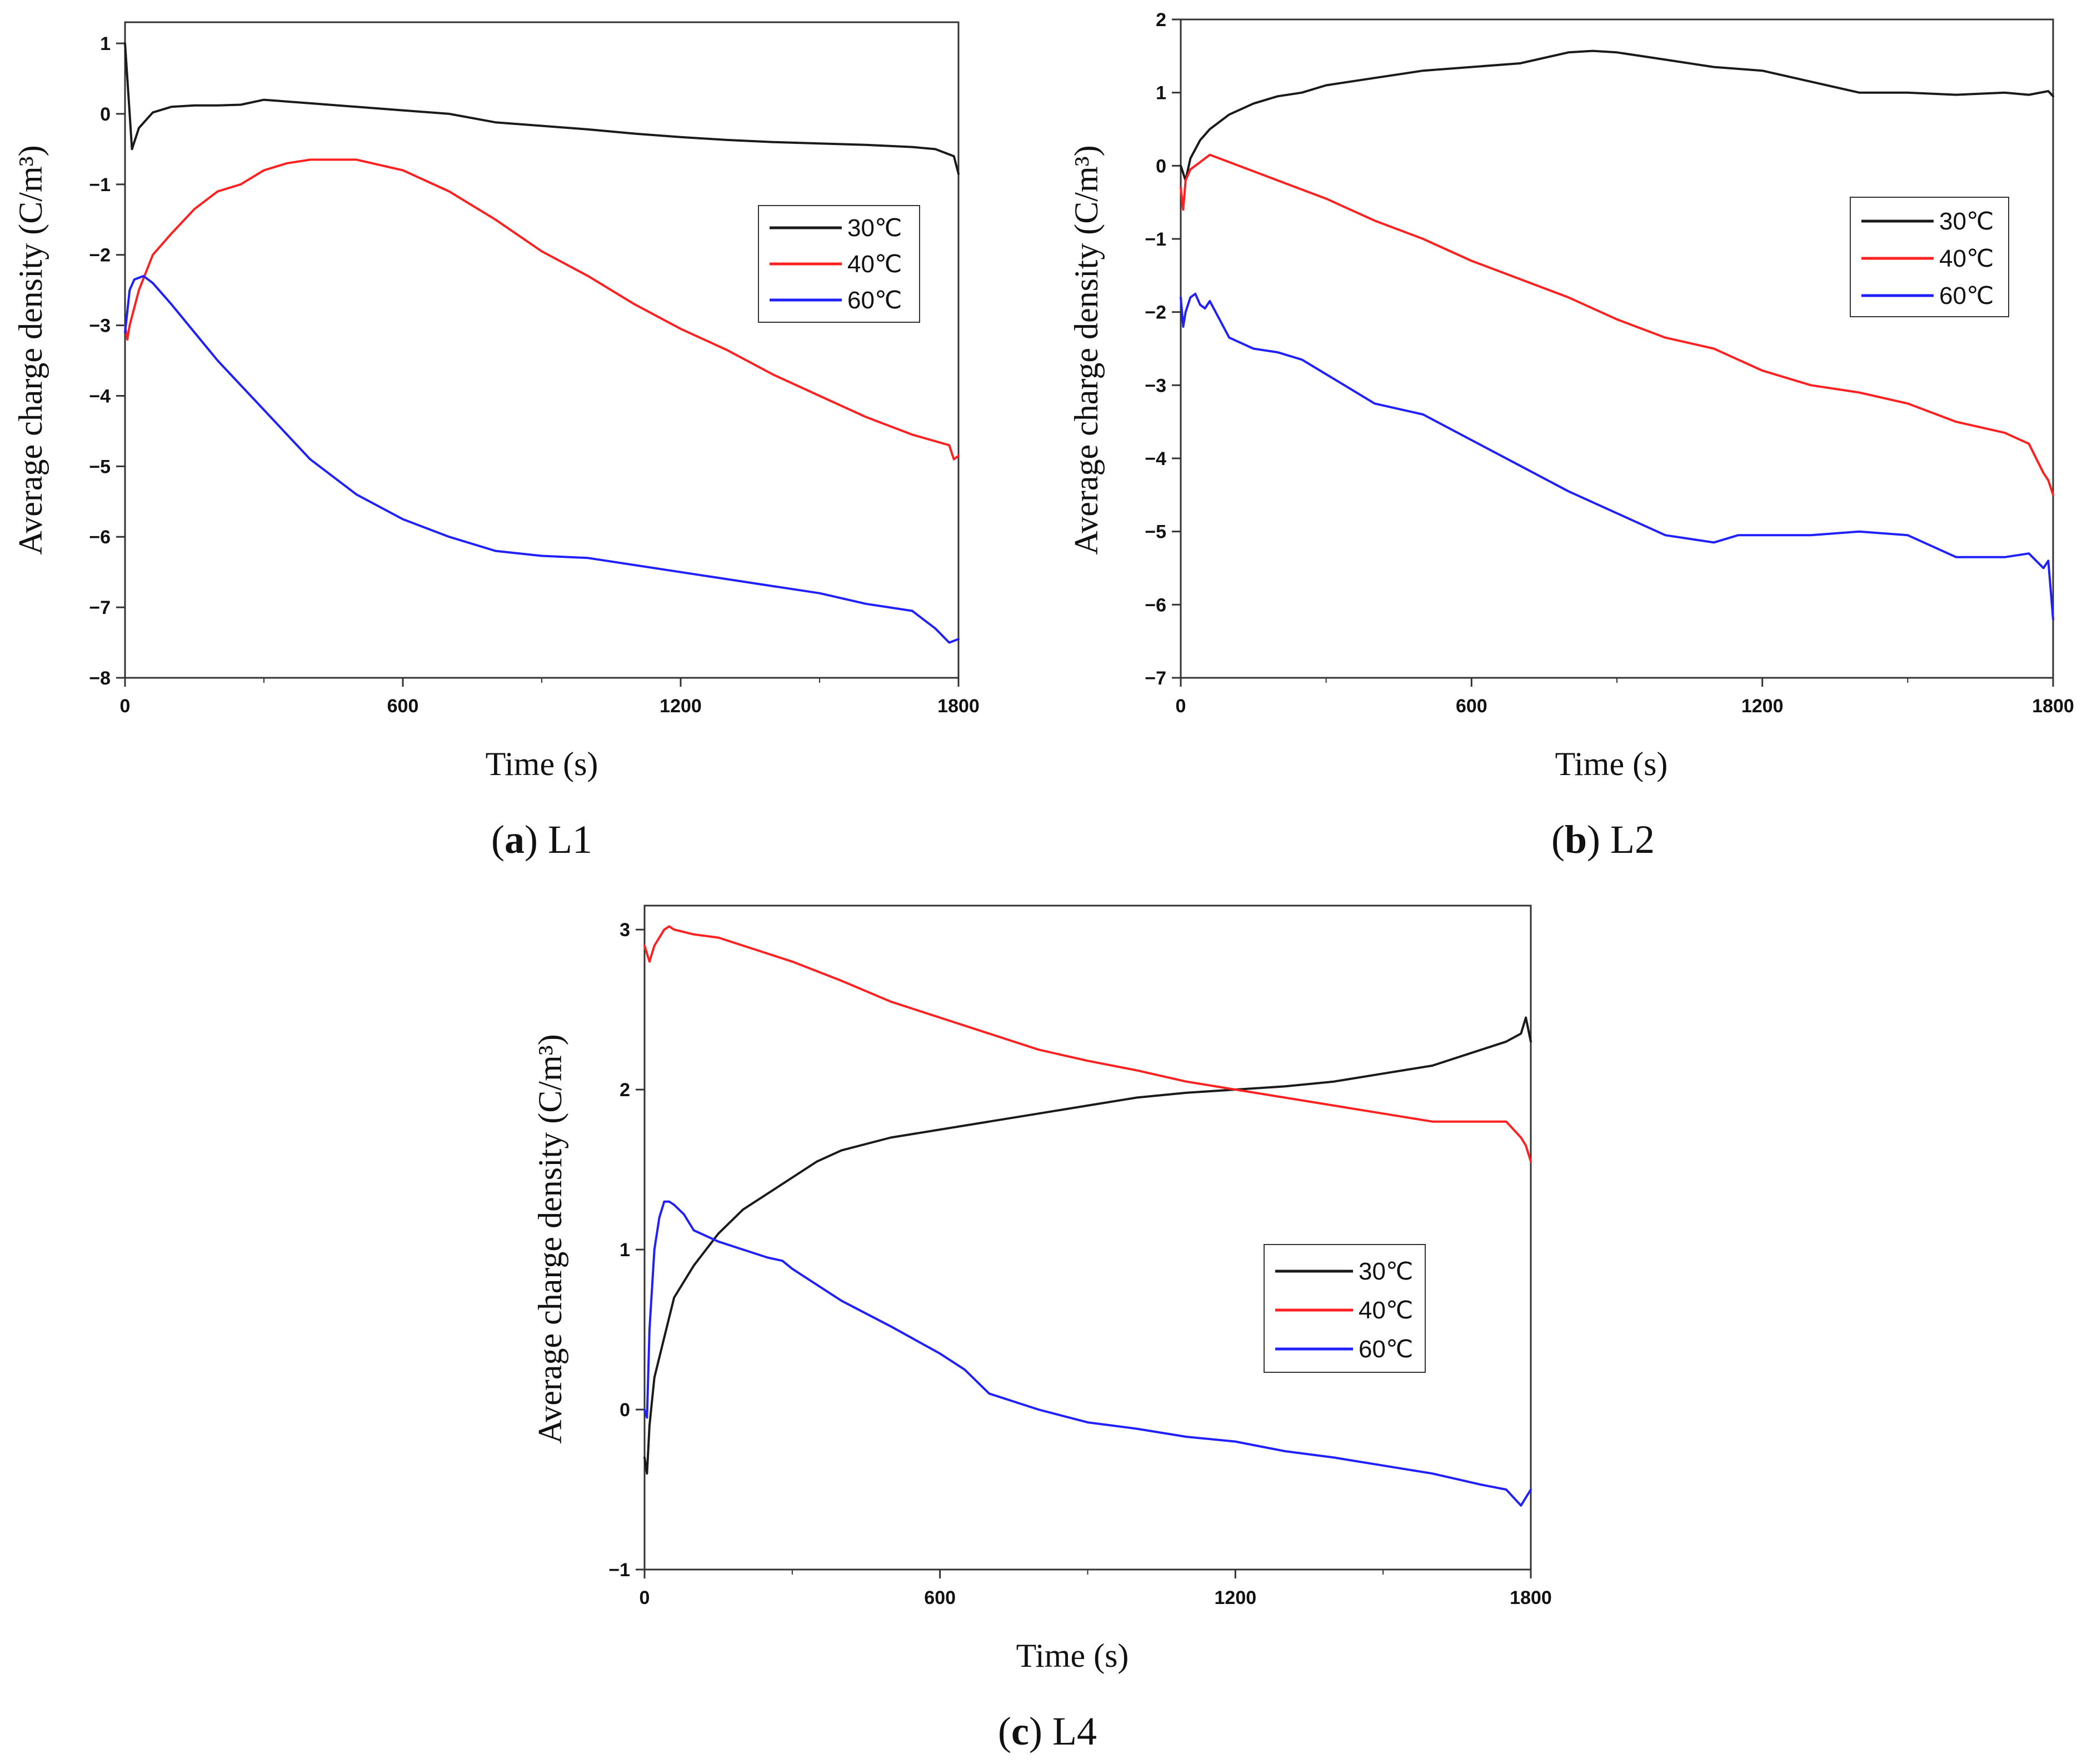 The height and width of the screenshot is (1764, 2092). Describe the element at coordinates (1048, 1731) in the screenshot. I see `panel-caption: (c) L4` at that location.